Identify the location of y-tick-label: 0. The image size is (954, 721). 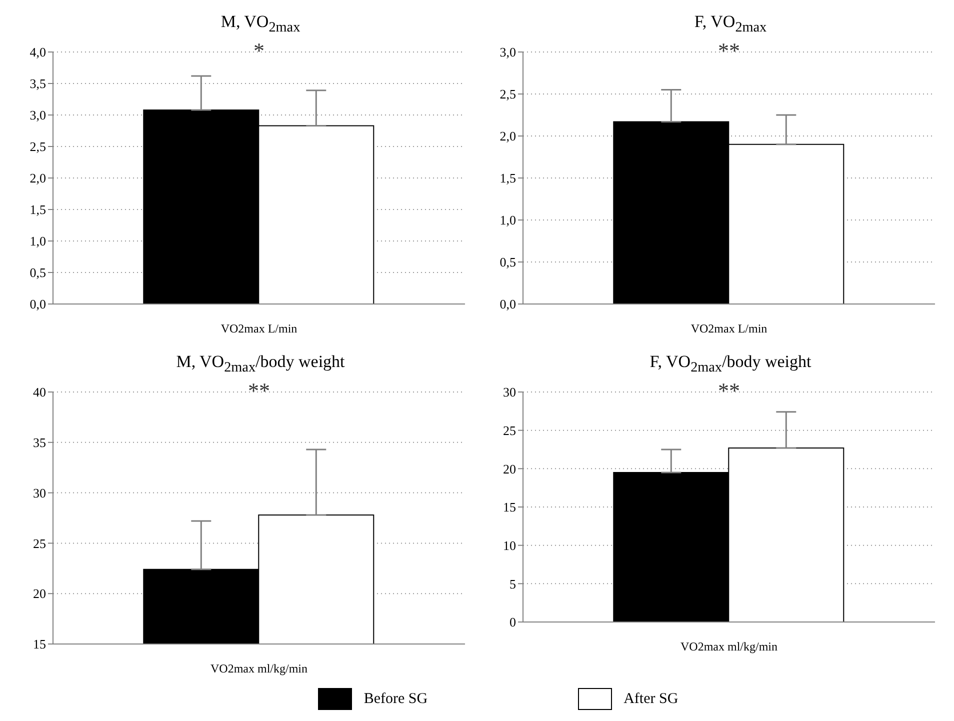
(513, 622).